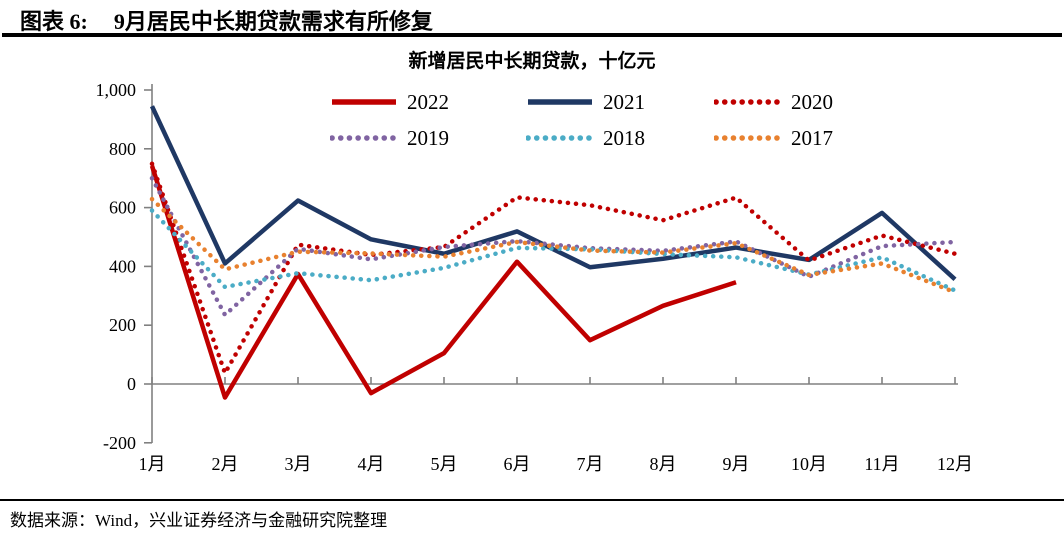 The height and width of the screenshot is (545, 1064). Describe the element at coordinates (152, 464) in the screenshot. I see `x-tick-label: 1月` at that location.